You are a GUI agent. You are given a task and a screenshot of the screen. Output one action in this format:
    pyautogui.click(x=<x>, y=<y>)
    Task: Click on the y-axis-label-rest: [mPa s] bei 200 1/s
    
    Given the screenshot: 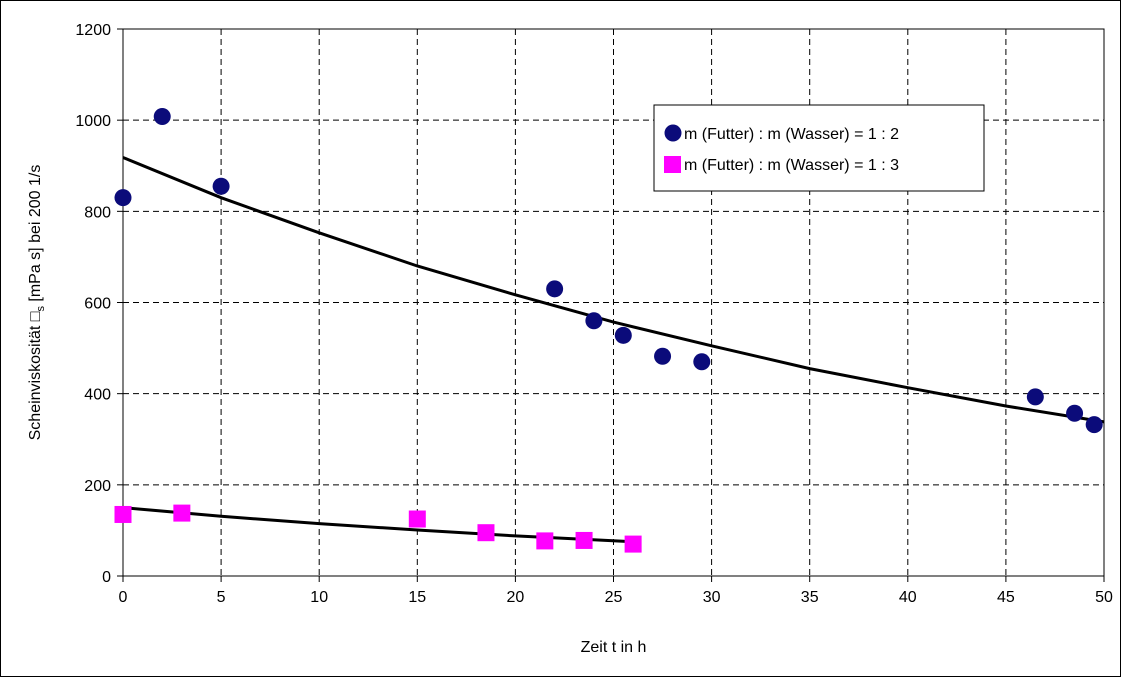 What is the action you would take?
    pyautogui.click(x=35, y=235)
    